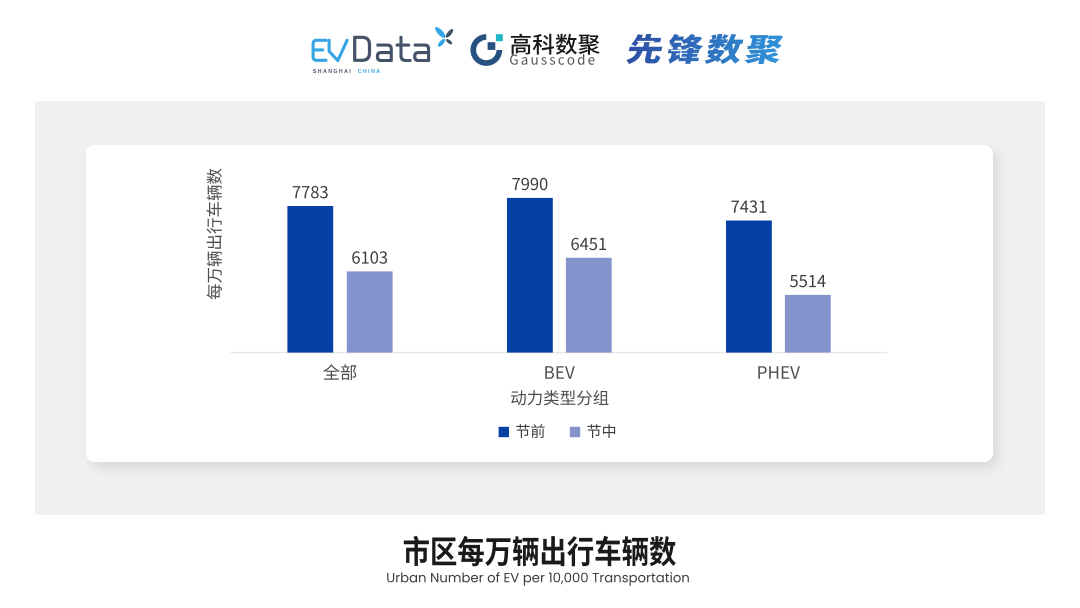  Describe the element at coordinates (370, 72) in the screenshot. I see `svg-text: CHINA` at that location.